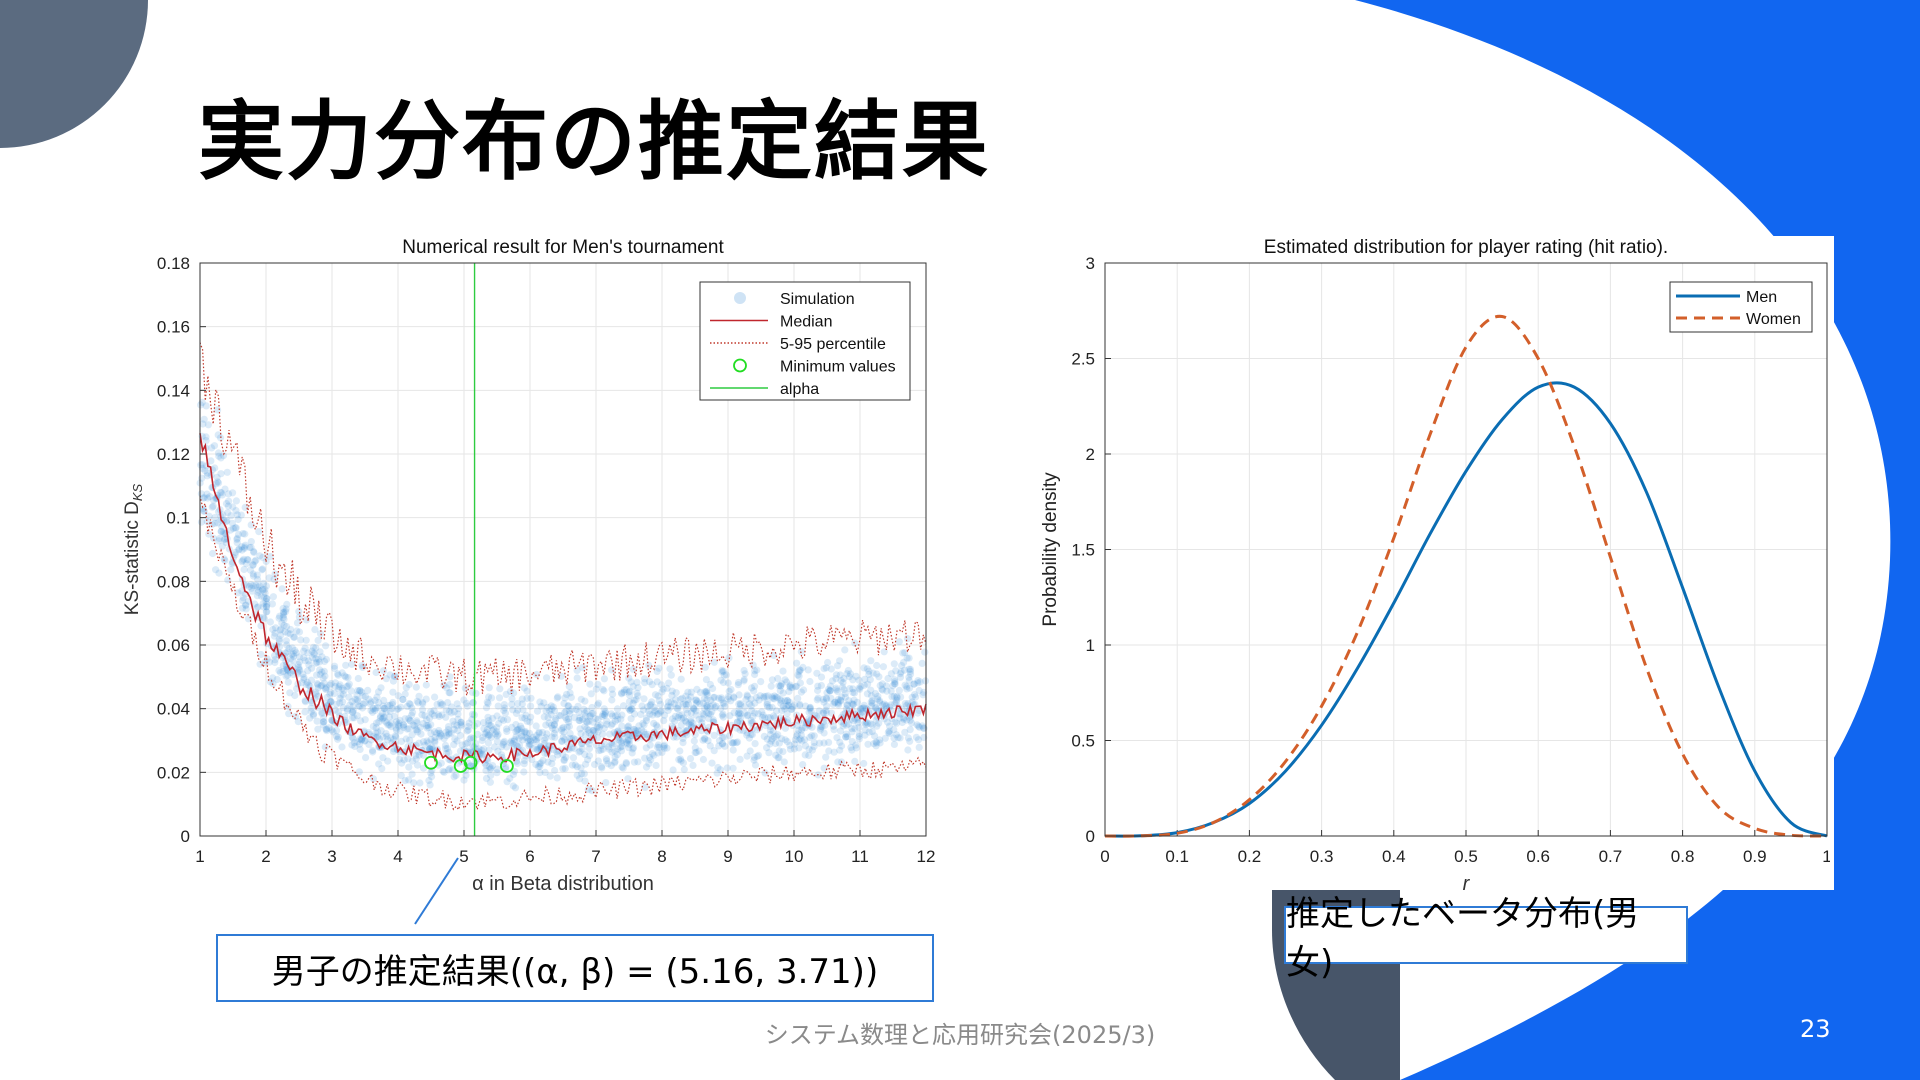 This screenshot has width=1920, height=1080. I want to click on x-tick-label: 2, so click(265, 856).